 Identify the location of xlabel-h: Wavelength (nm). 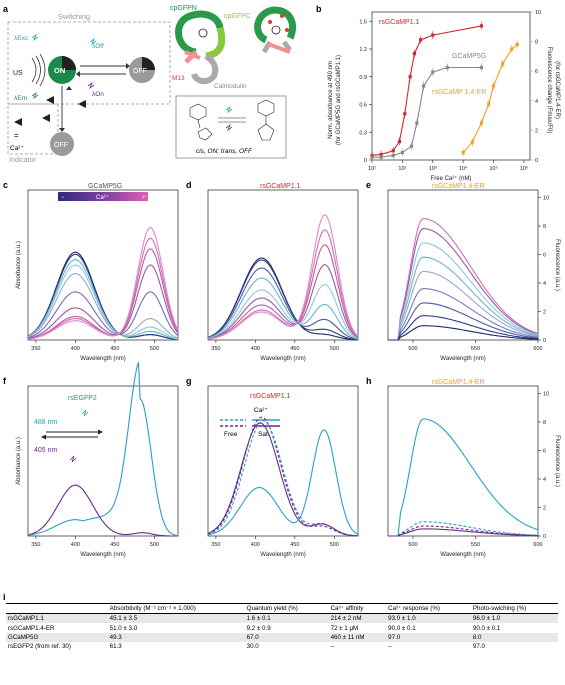
(462, 555).